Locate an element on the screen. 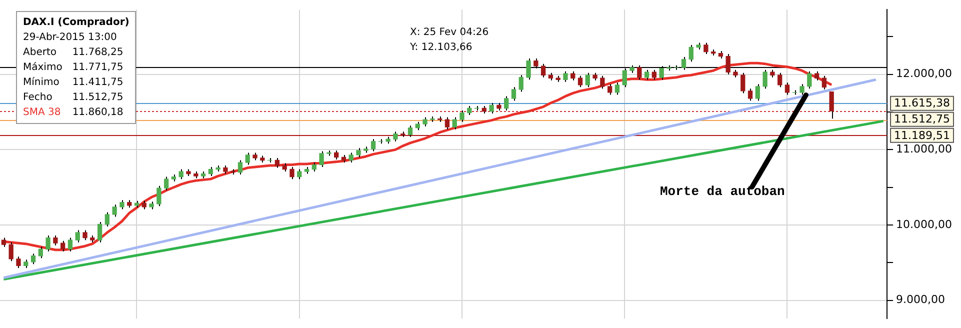 The image size is (961, 328). annotation: Máximo is located at coordinates (43, 68).